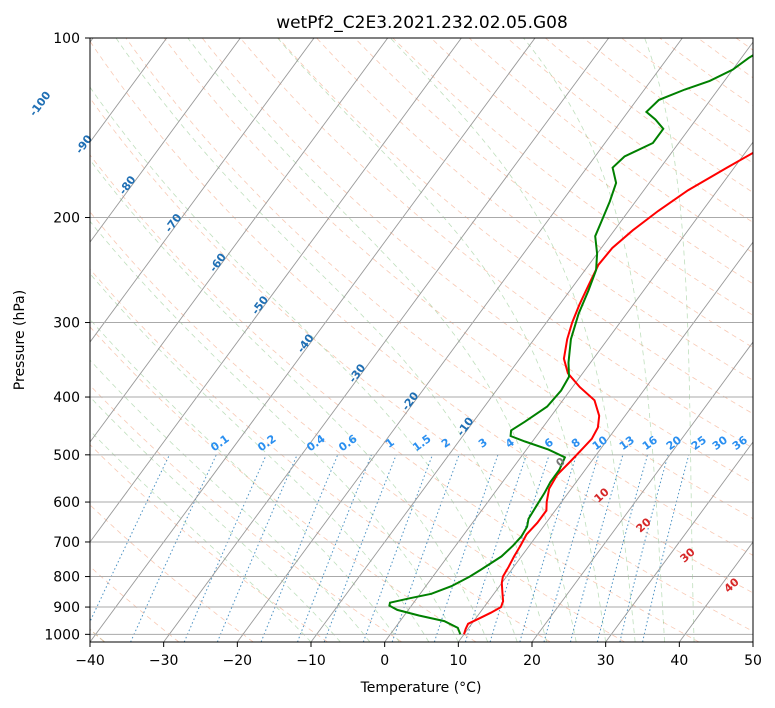 The height and width of the screenshot is (708, 775). I want to click on mixing-ratio-label: 30, so click(720, 443).